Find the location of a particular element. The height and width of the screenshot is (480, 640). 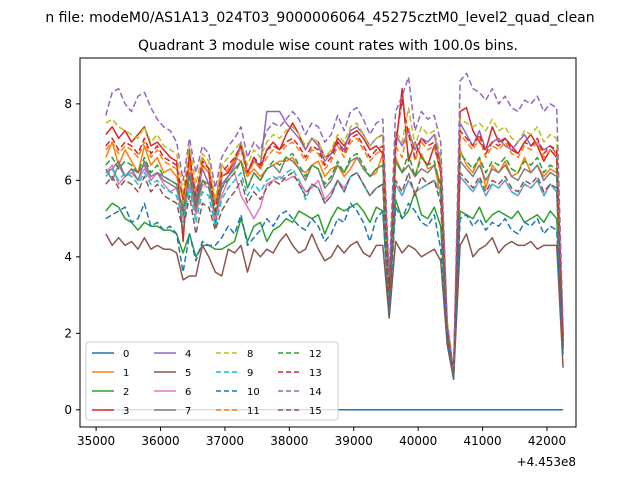

legend-label-8: 8 is located at coordinates (250, 354).